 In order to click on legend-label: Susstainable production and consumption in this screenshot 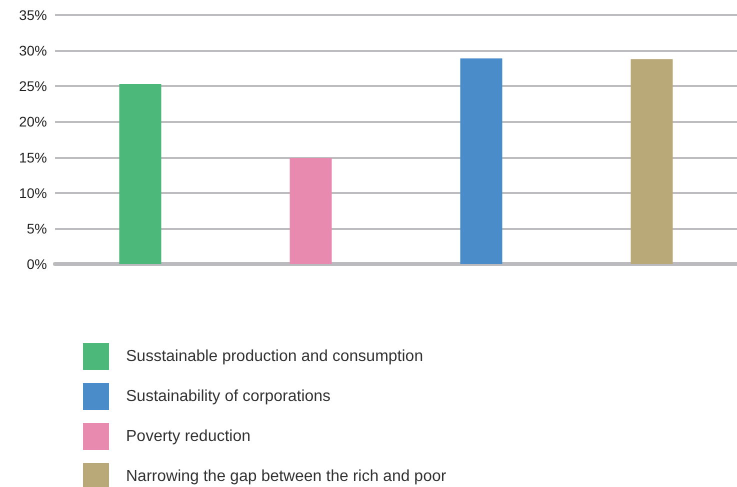, I will do `click(275, 356)`.